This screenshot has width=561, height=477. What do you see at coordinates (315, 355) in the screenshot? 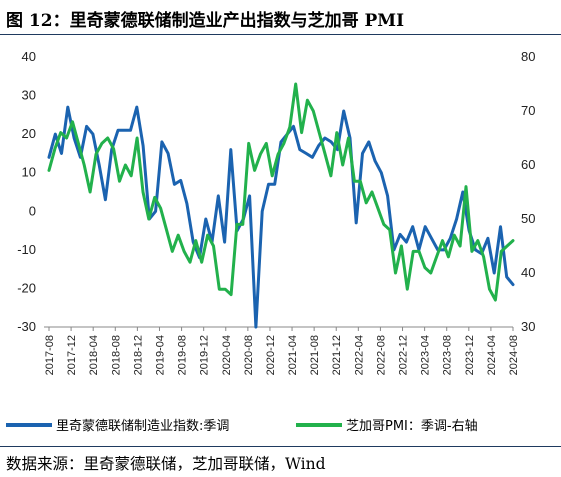
I see `x-tick-label: 2021-08` at bounding box center [315, 355].